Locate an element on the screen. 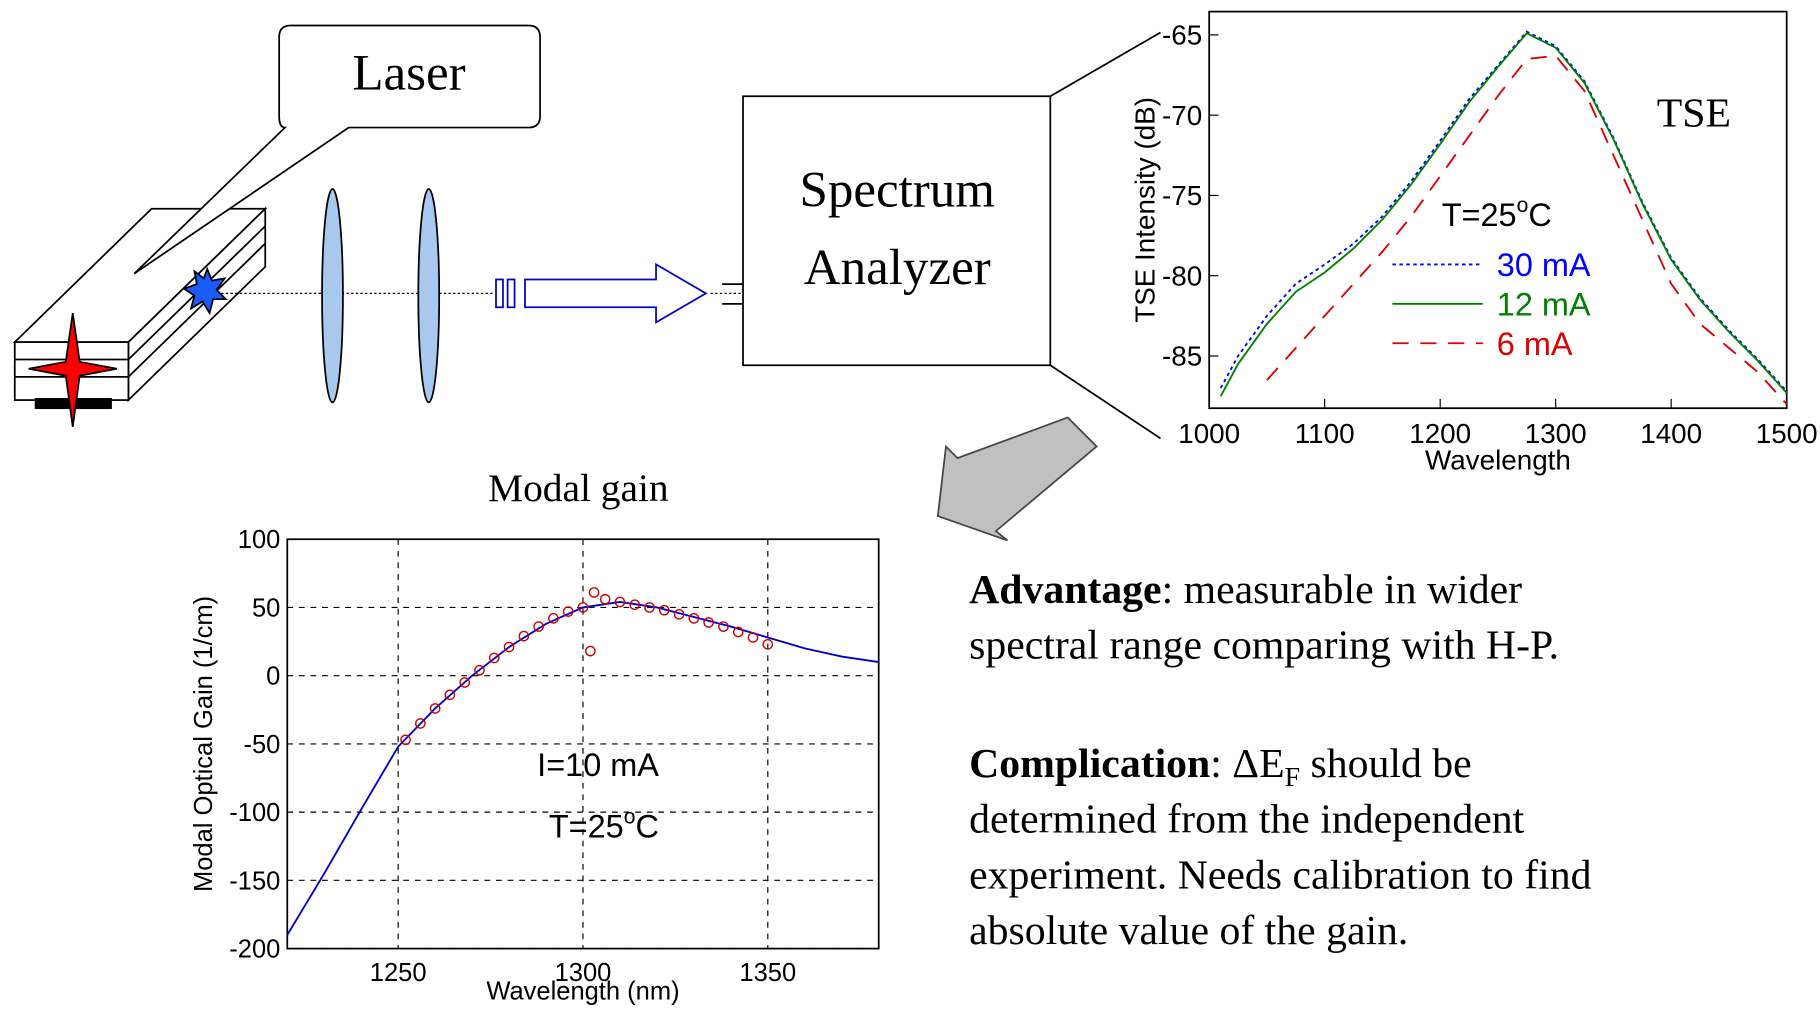 This screenshot has width=1820, height=1017. y-axis-label: Modal Optical Gain (1/cm) is located at coordinates (204, 744).